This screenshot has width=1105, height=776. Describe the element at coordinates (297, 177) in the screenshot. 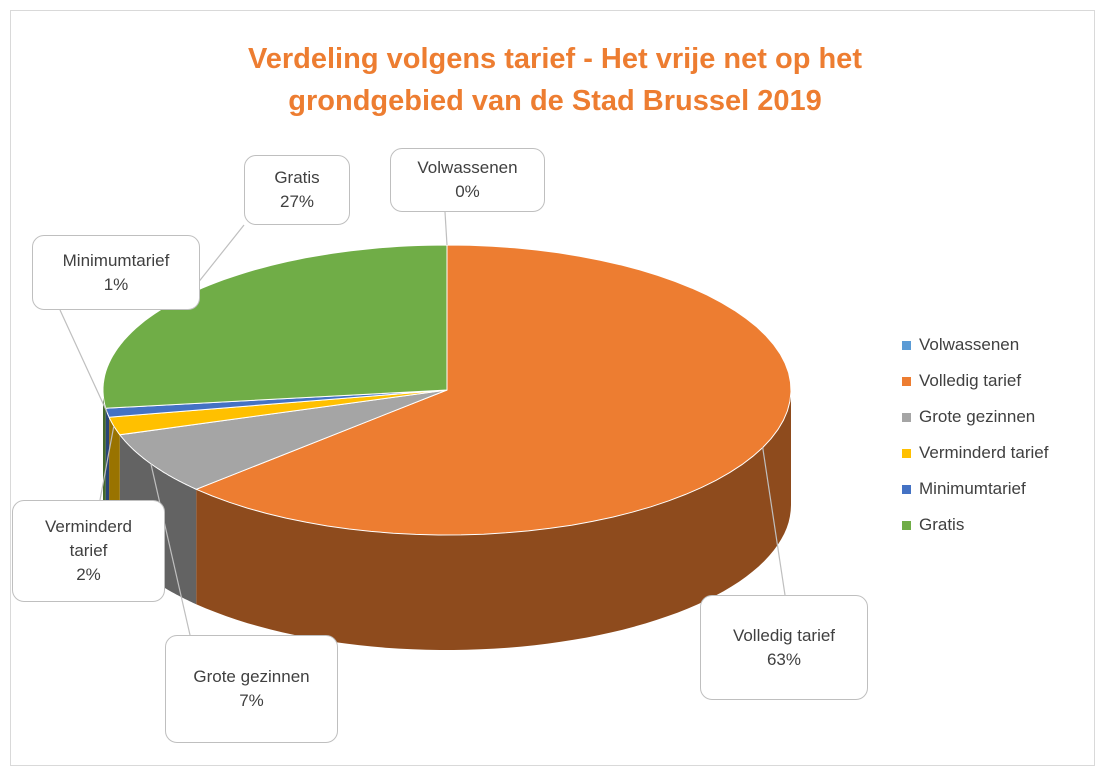

I see `label-category: Gratis` at that location.